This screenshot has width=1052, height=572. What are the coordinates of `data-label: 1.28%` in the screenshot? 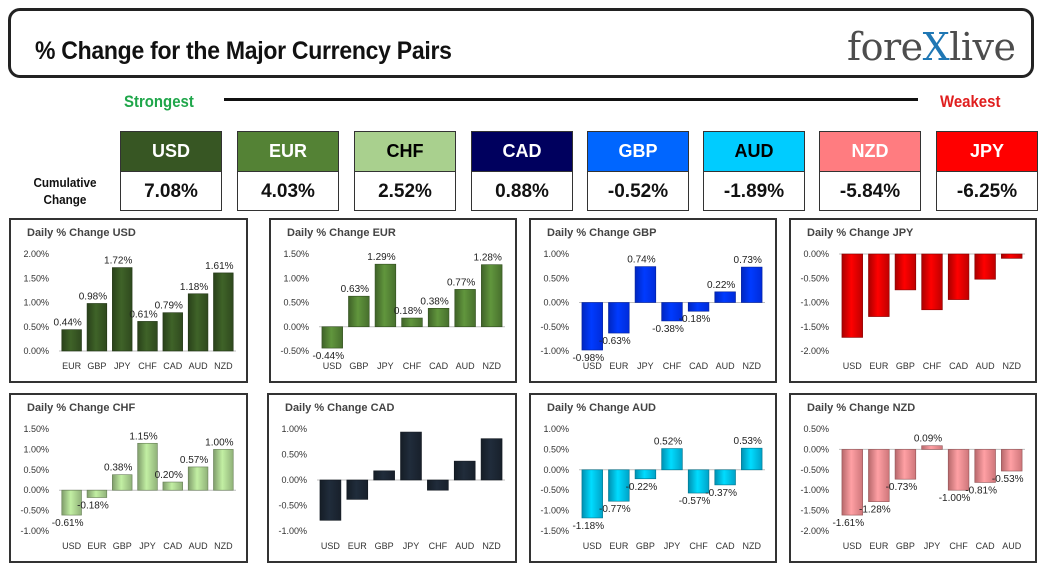 It's located at (488, 258).